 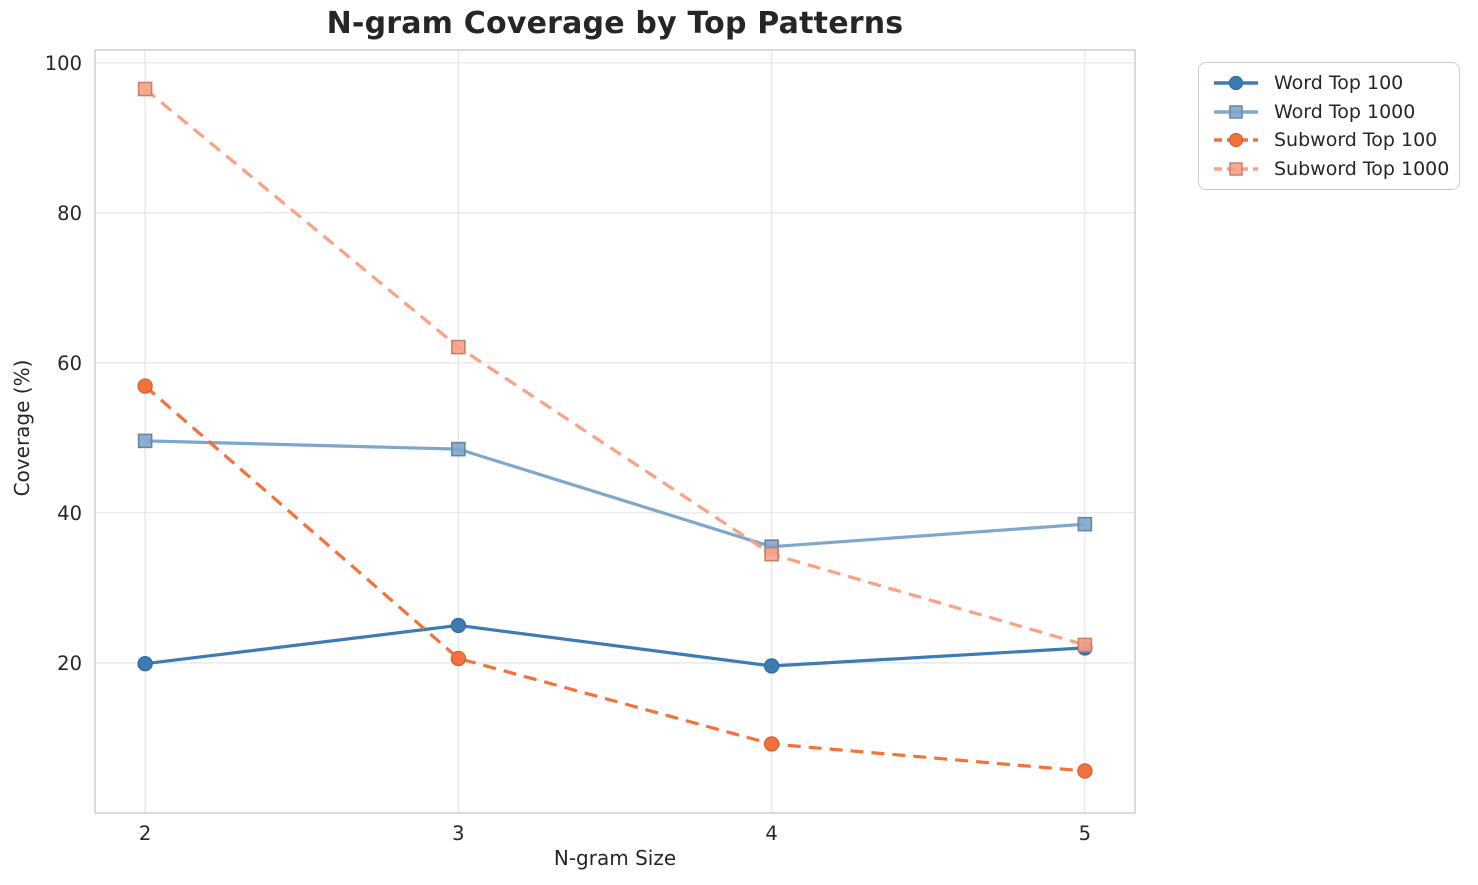 What do you see at coordinates (69, 663) in the screenshot?
I see `y-tick-label-20: 20` at bounding box center [69, 663].